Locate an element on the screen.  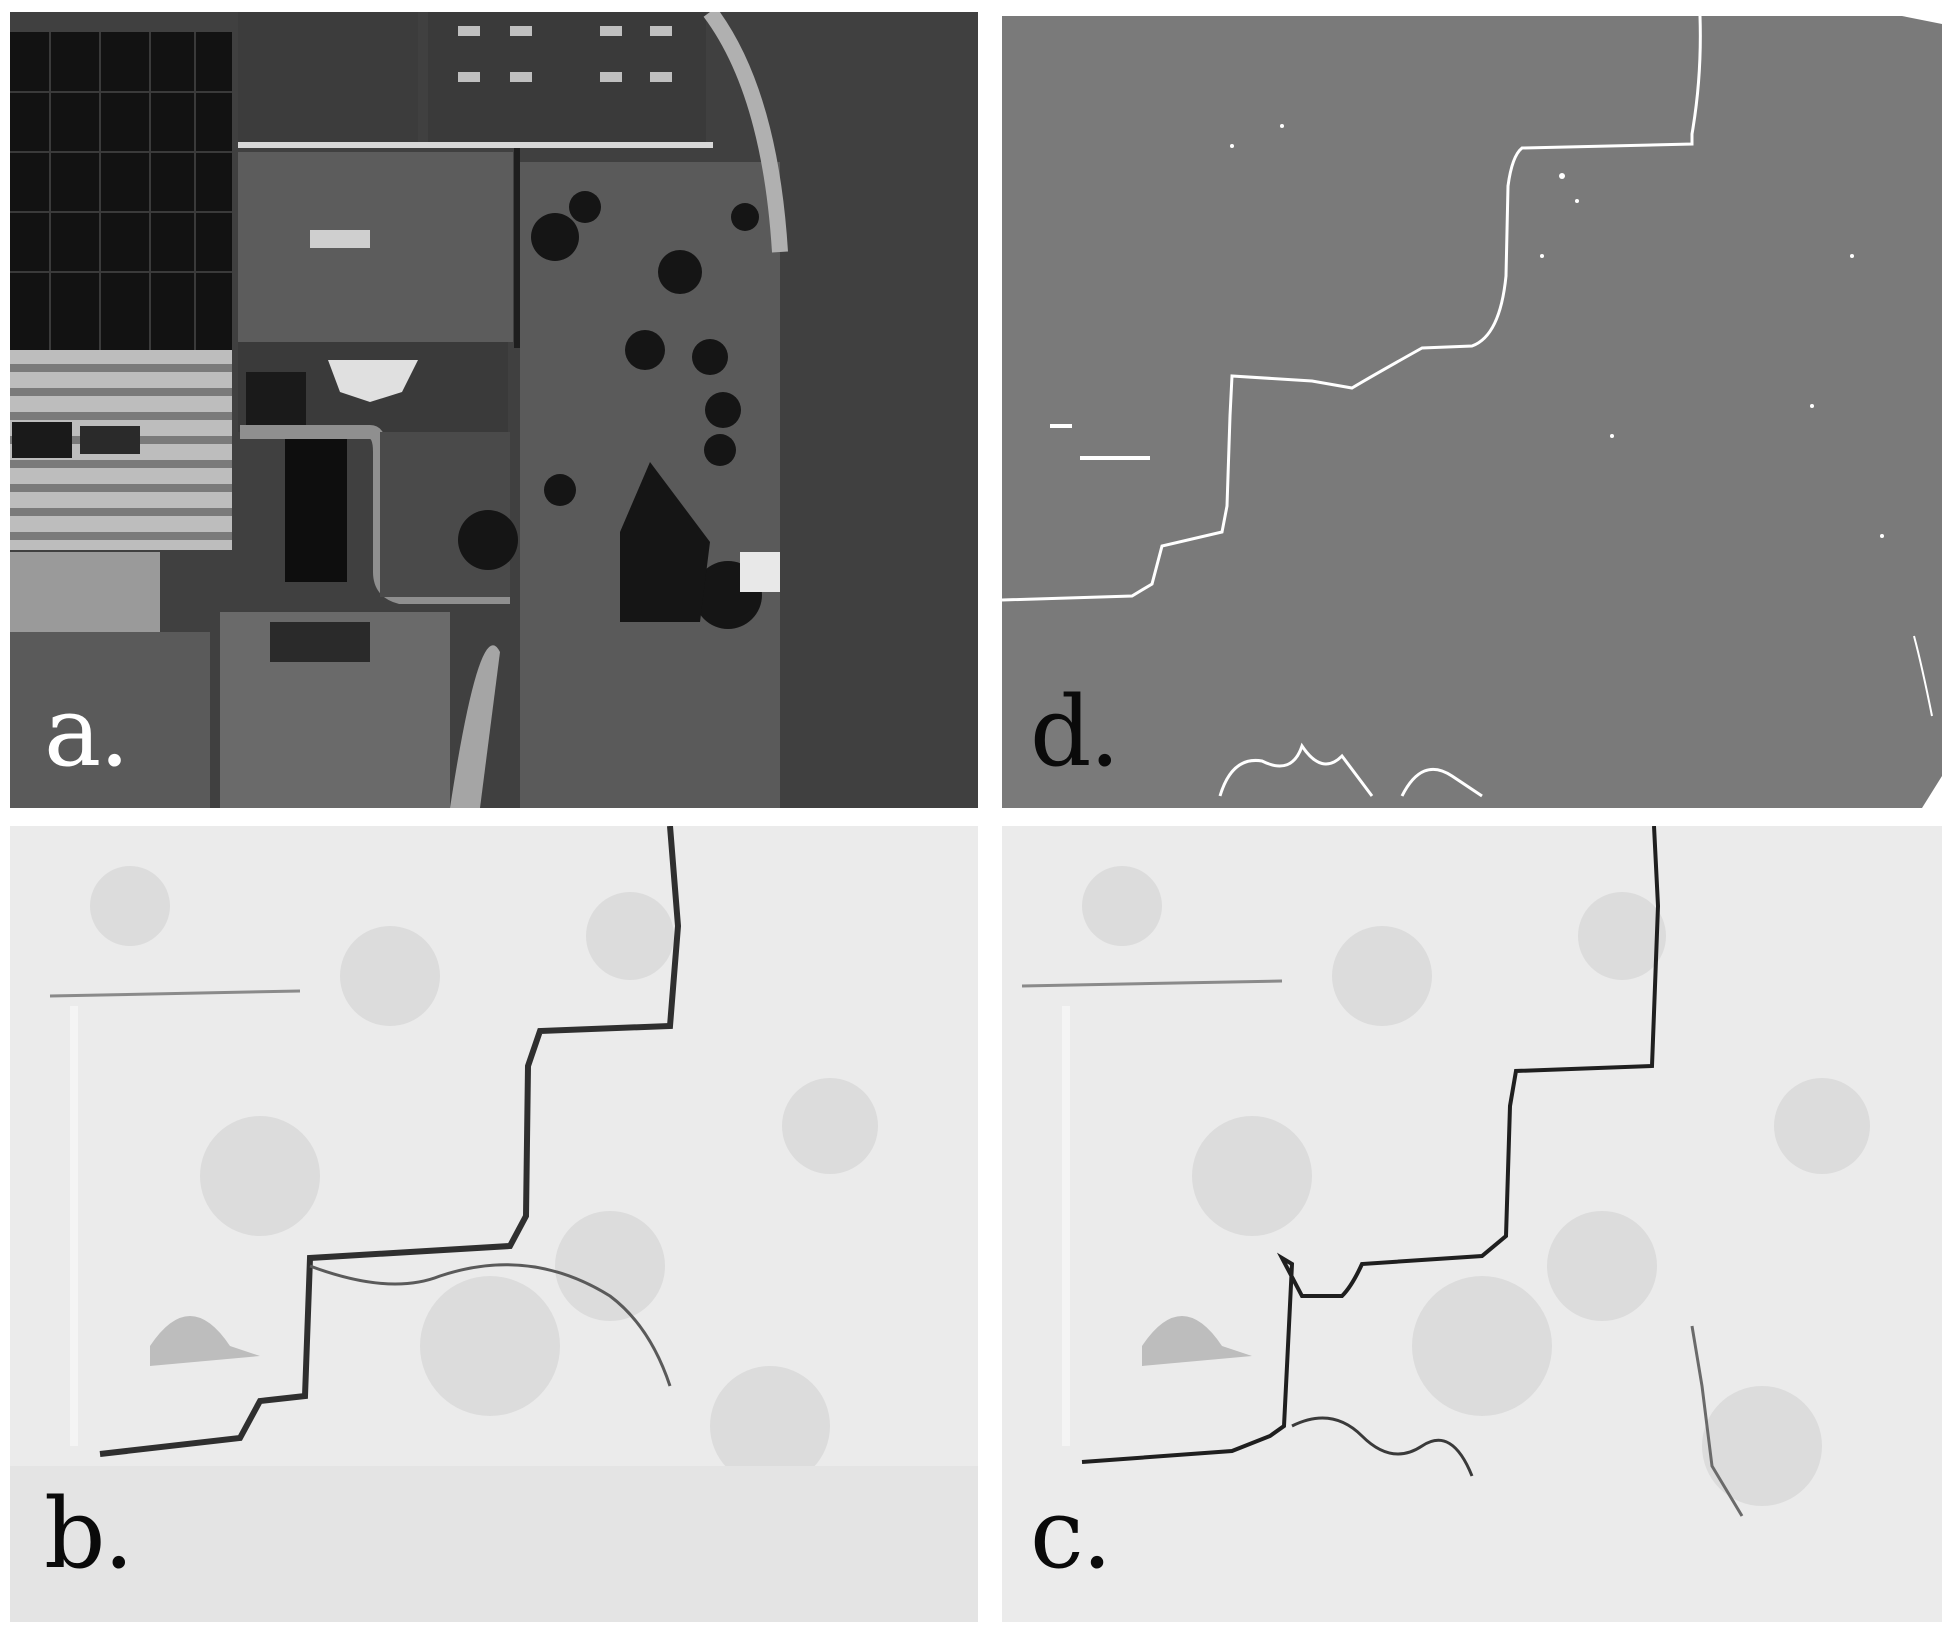
panel-label-d: d. is located at coordinates (1075, 732).